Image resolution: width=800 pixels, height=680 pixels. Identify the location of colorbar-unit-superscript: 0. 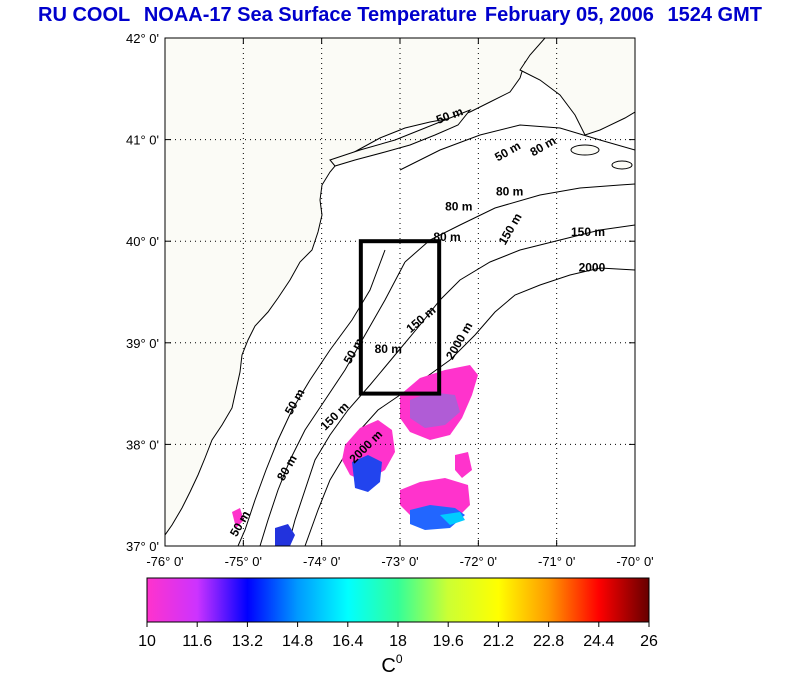
(399, 659).